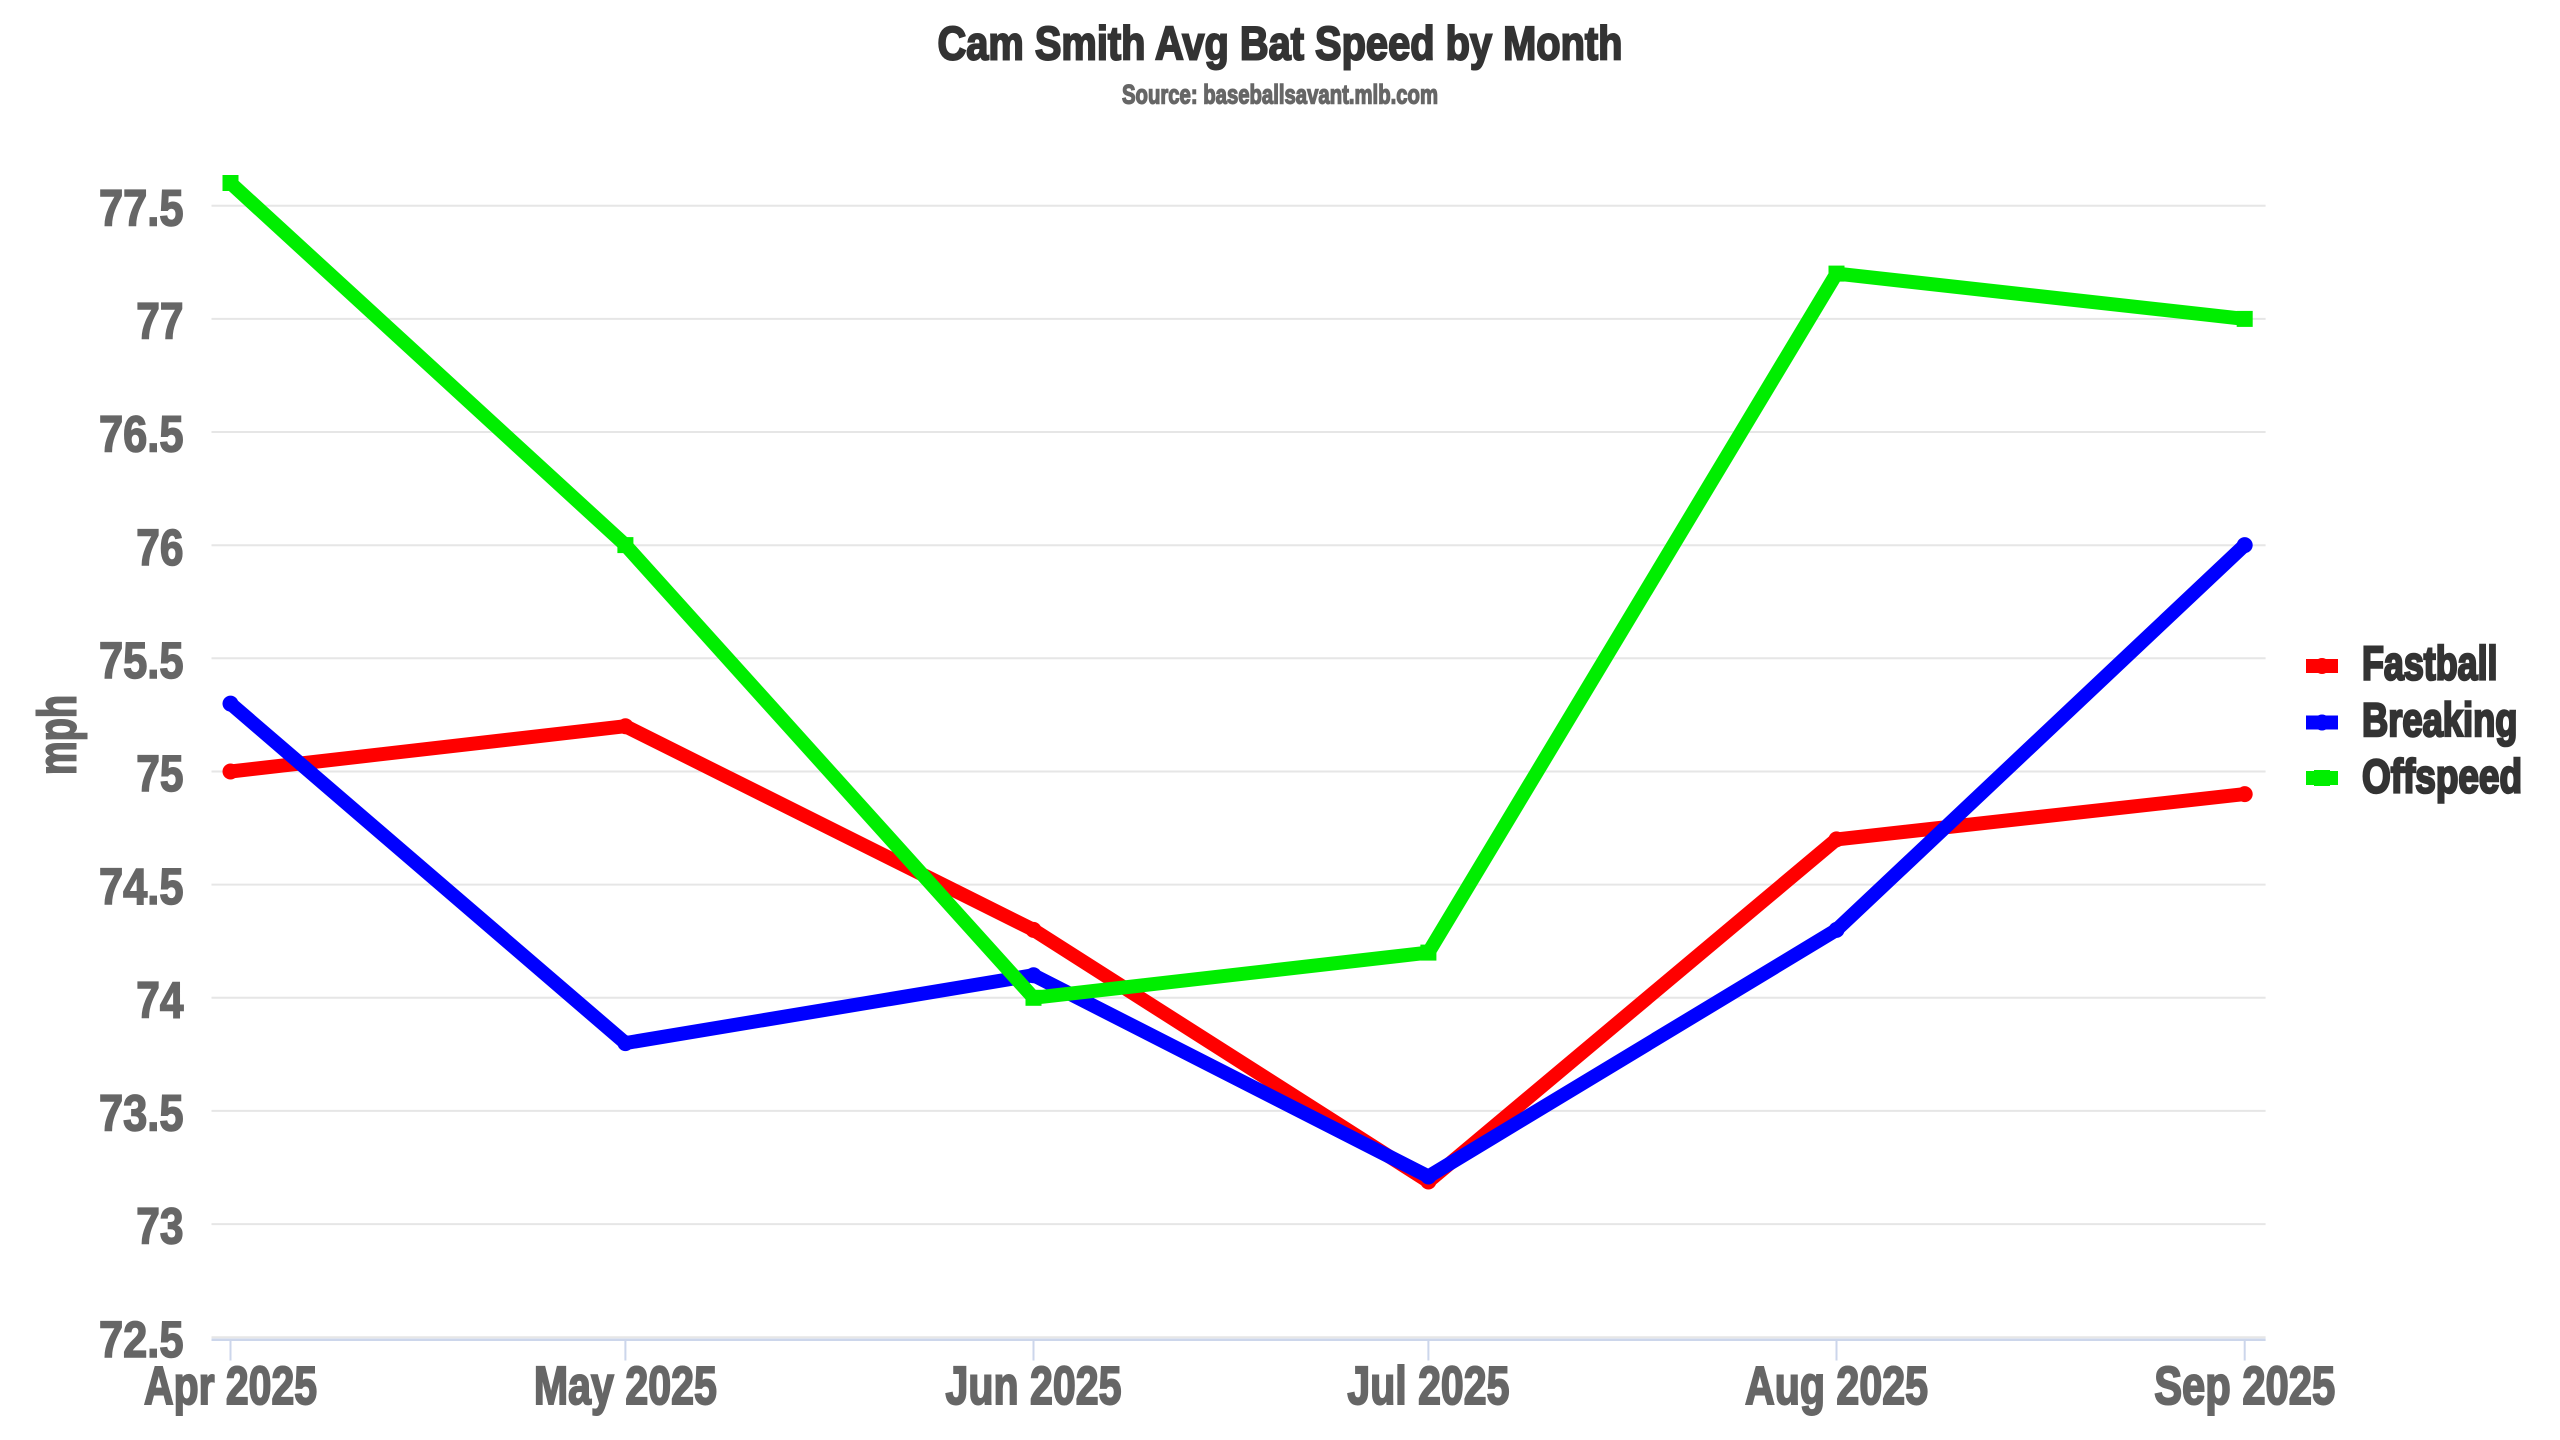 This screenshot has height=1440, width=2560. I want to click on svg-text: 76.5, so click(141, 434).